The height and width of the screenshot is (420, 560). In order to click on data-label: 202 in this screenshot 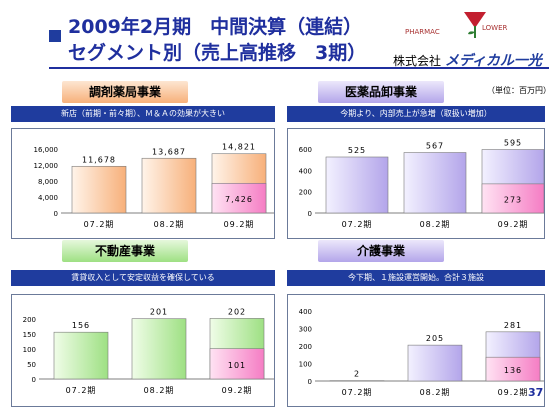, I will do `click(237, 311)`.